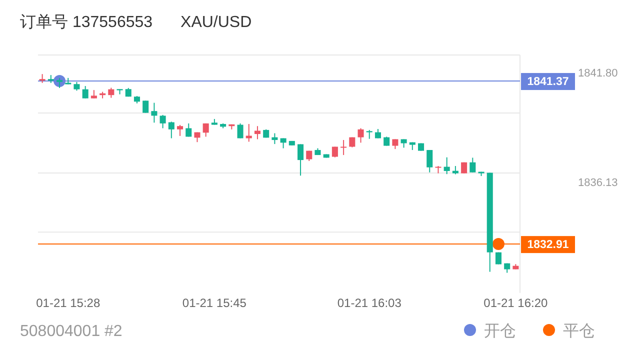  Describe the element at coordinates (500, 331) in the screenshot. I see `legend-label: 开仓` at that location.